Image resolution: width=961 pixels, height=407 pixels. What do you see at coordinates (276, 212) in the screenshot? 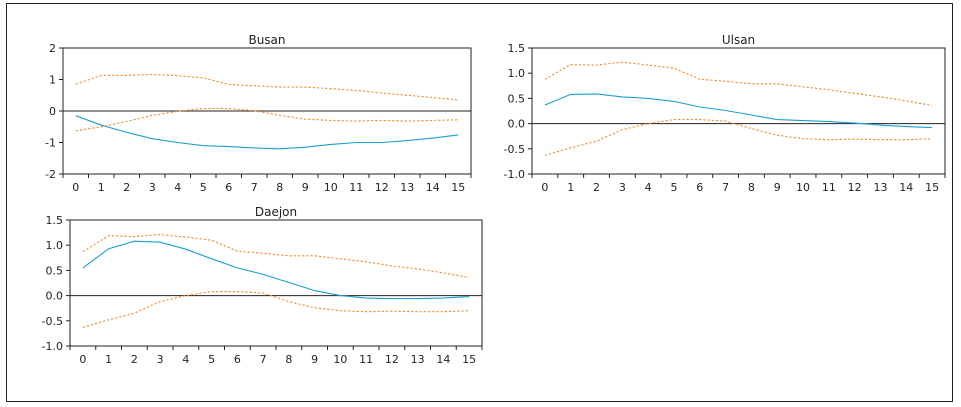
I see `chart-title: Daejon` at bounding box center [276, 212].